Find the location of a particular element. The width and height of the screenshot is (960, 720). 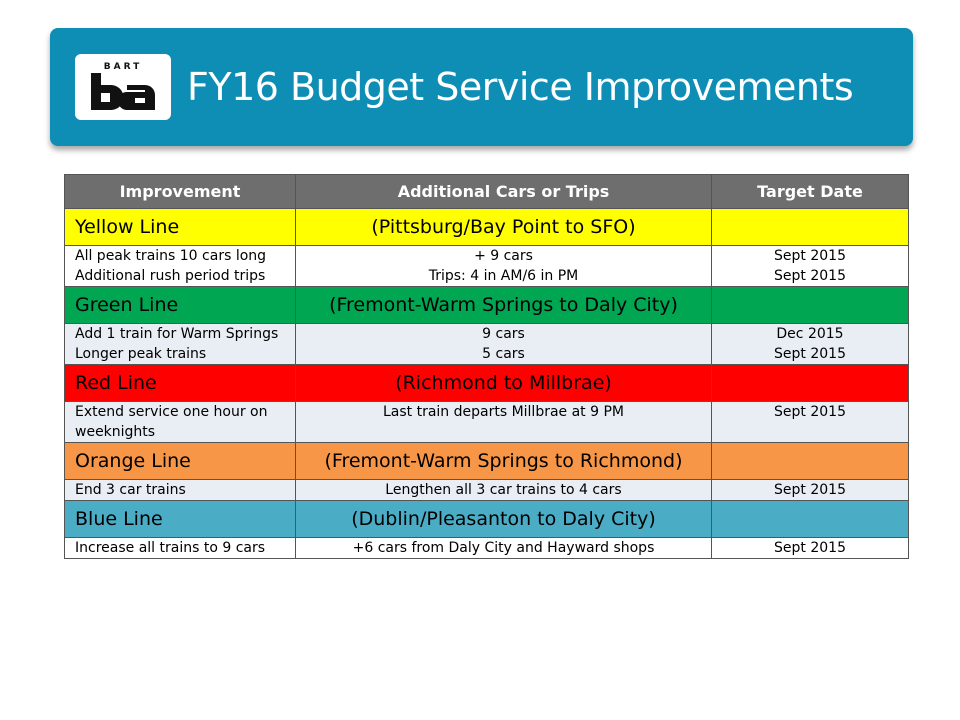

improvement-cell: End 3 car trains is located at coordinates (180, 490).